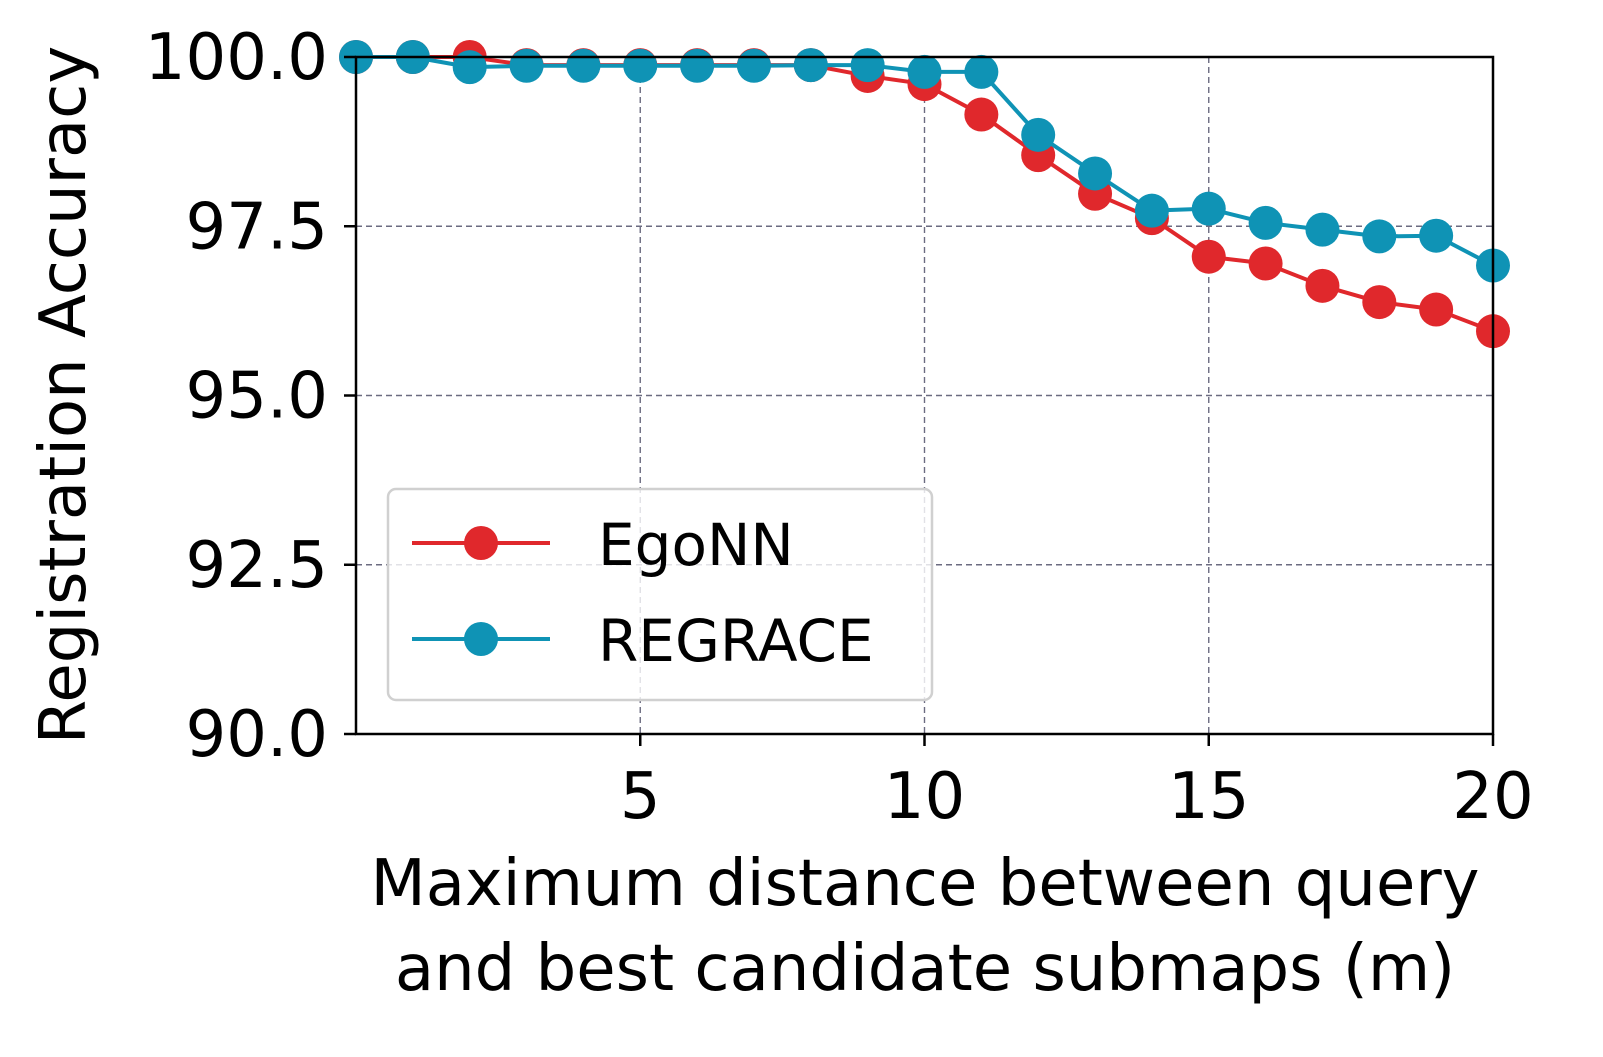  Describe the element at coordinates (1208, 797) in the screenshot. I see `x-tick-label: 15` at that location.